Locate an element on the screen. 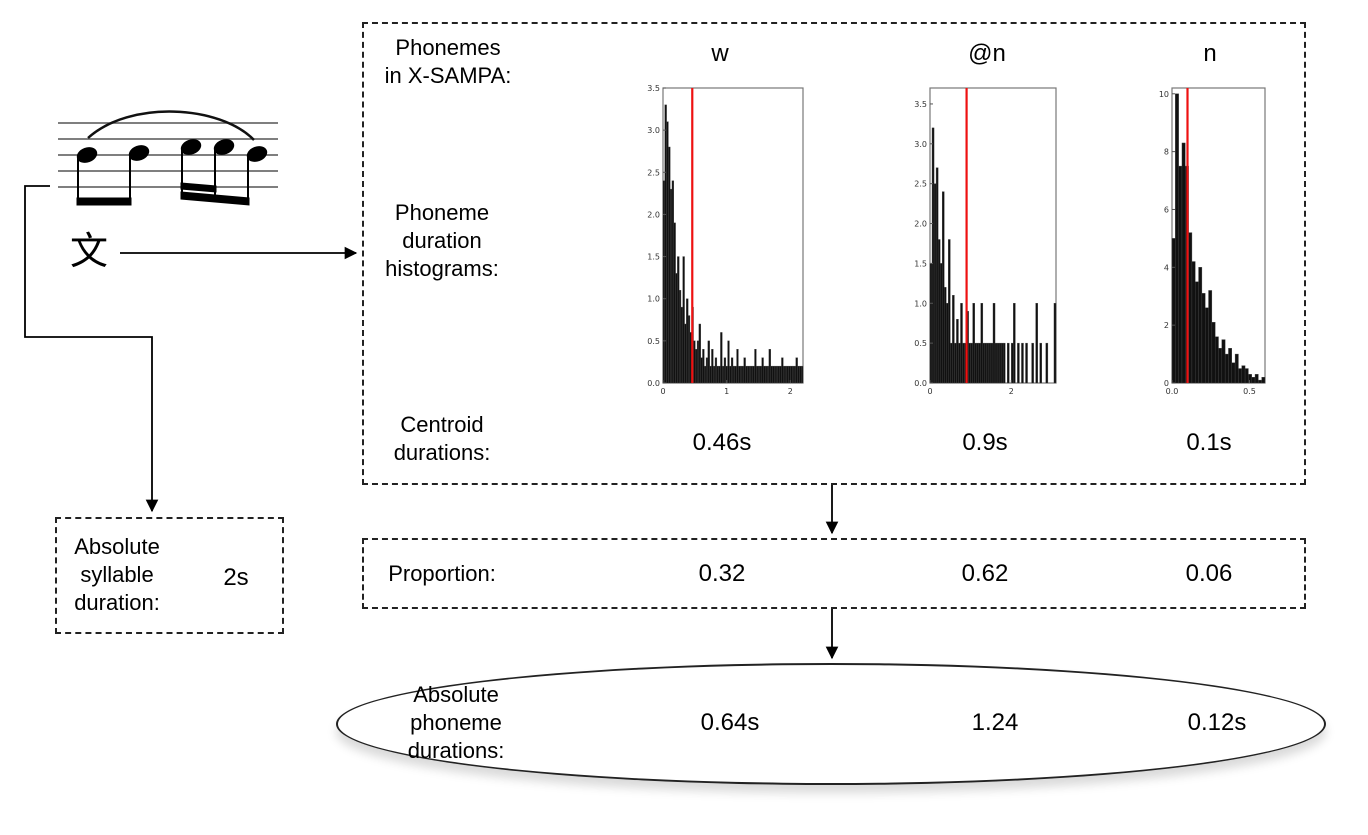 This screenshot has width=1368, height=835. x-tick-label: 0.5 is located at coordinates (1249, 391).